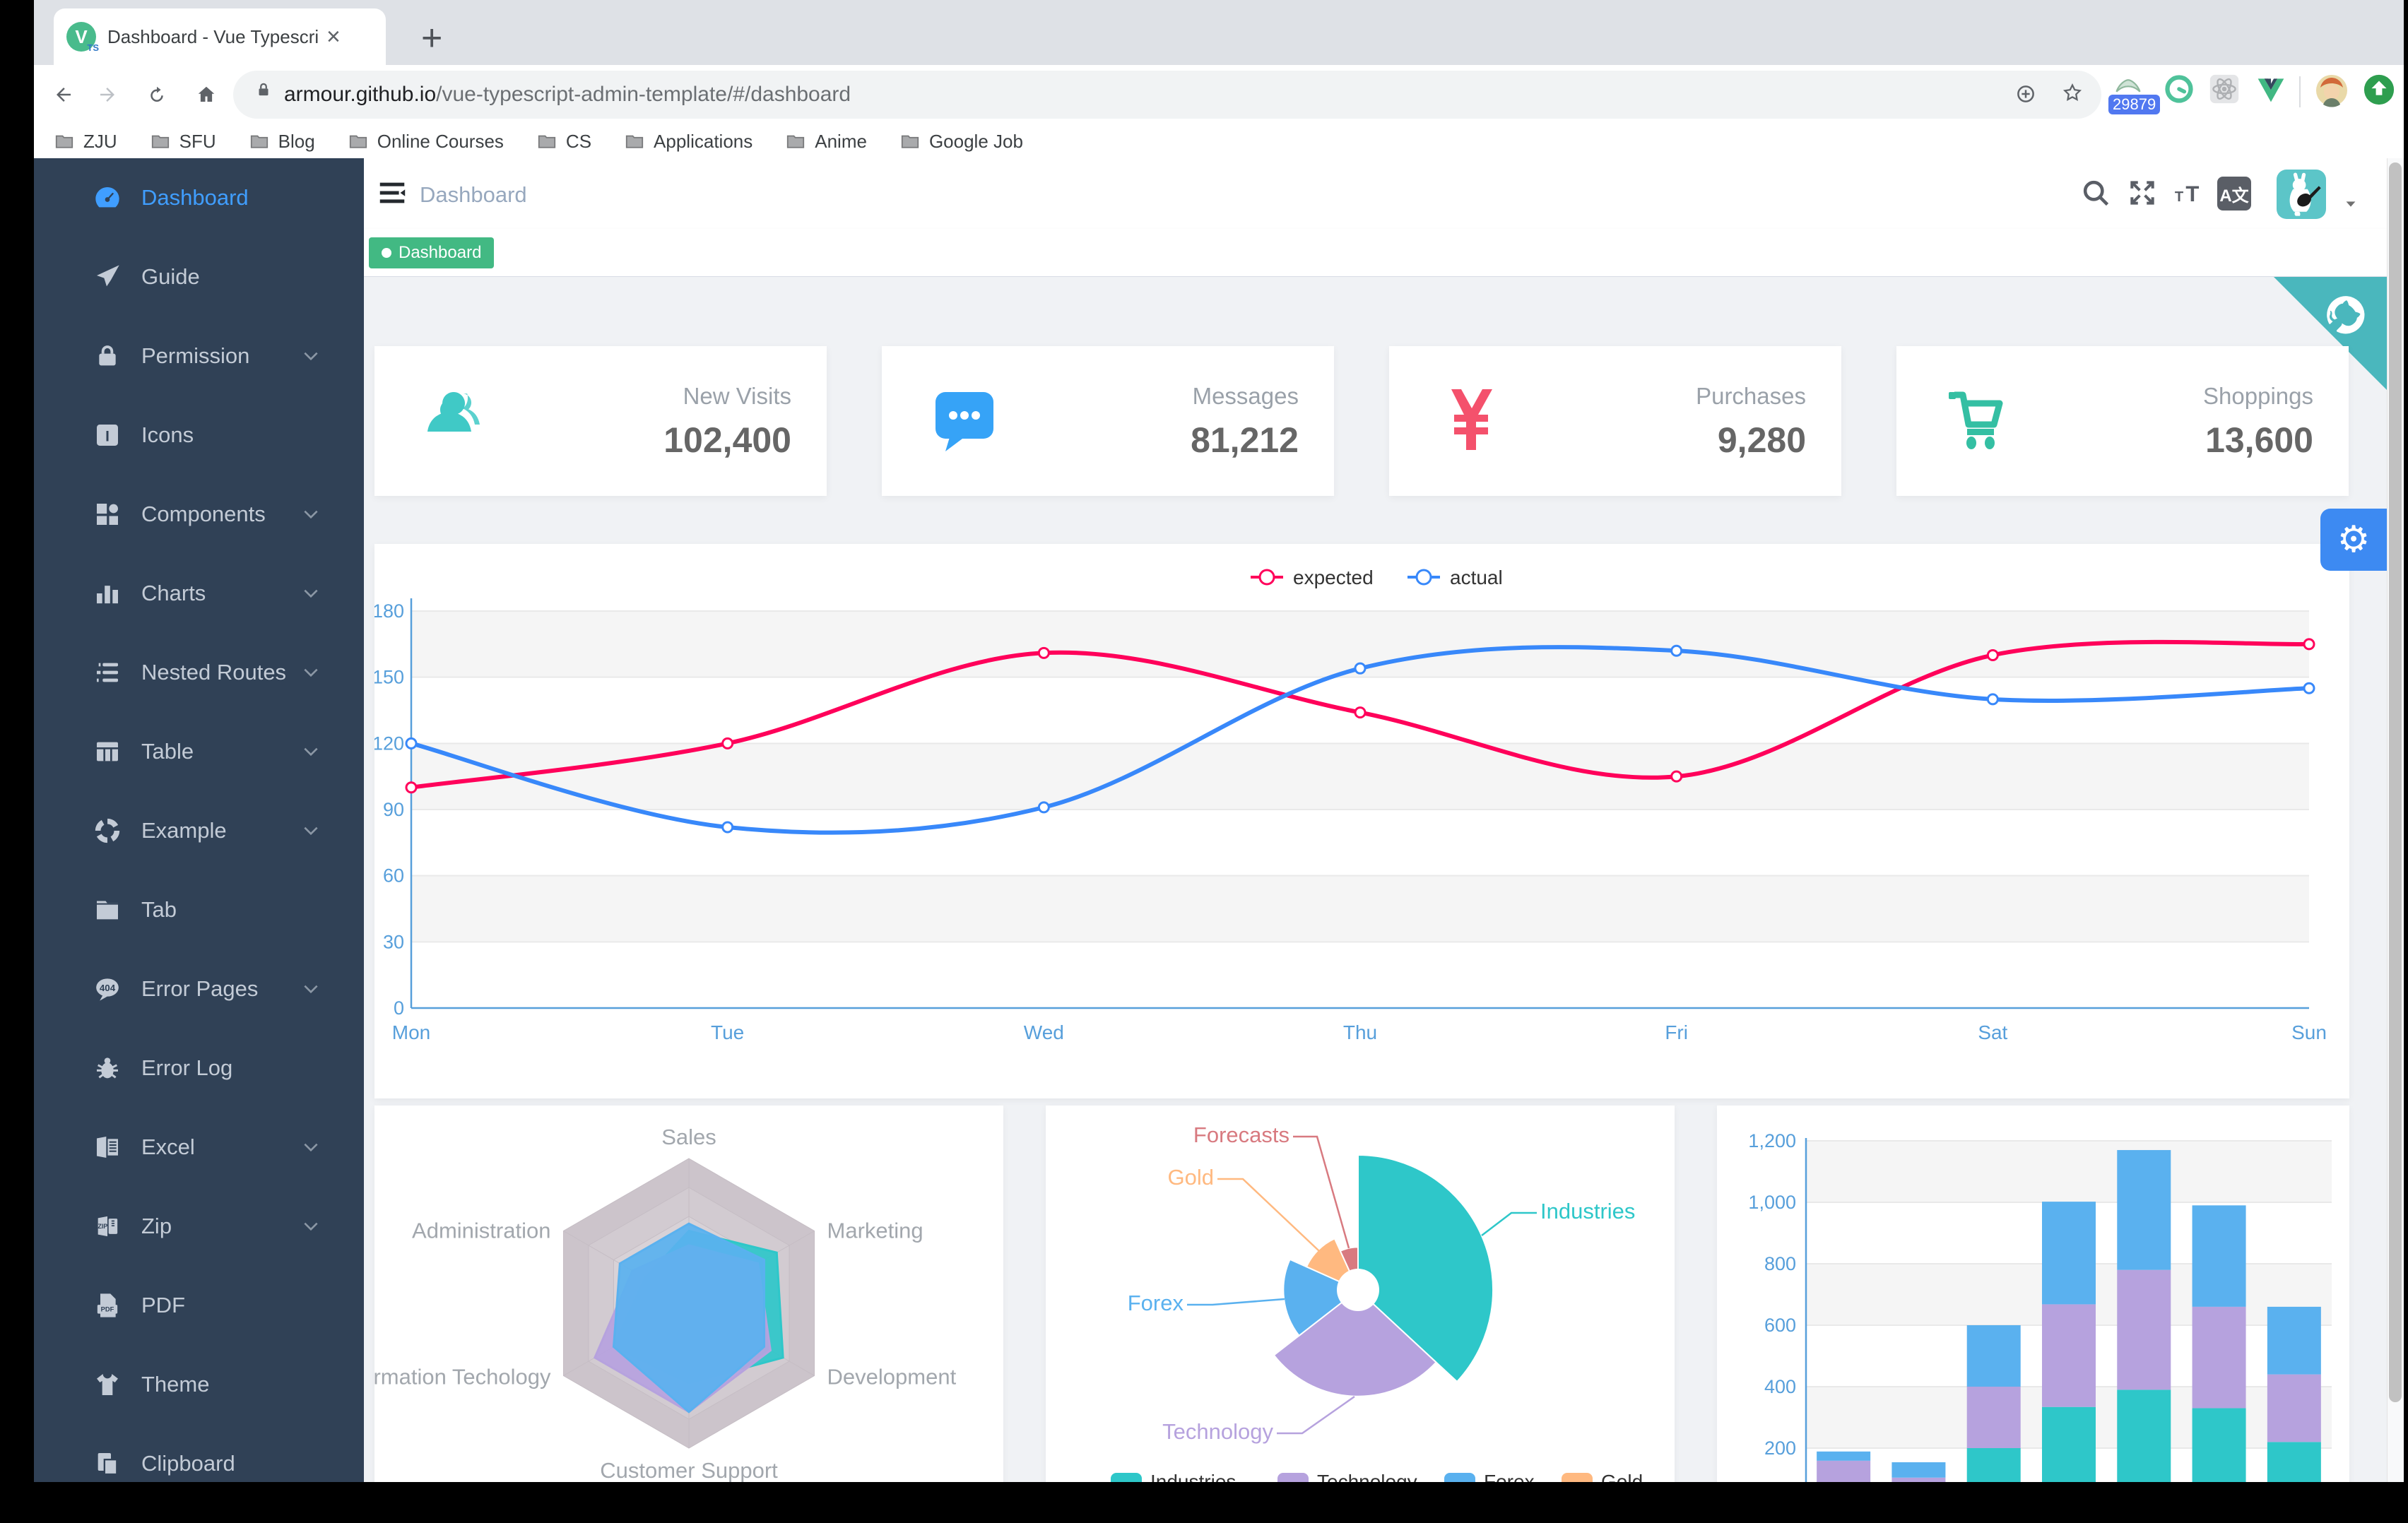 This screenshot has height=1523, width=2408. What do you see at coordinates (2072, 92) in the screenshot?
I see `bookmark-star-icon` at bounding box center [2072, 92].